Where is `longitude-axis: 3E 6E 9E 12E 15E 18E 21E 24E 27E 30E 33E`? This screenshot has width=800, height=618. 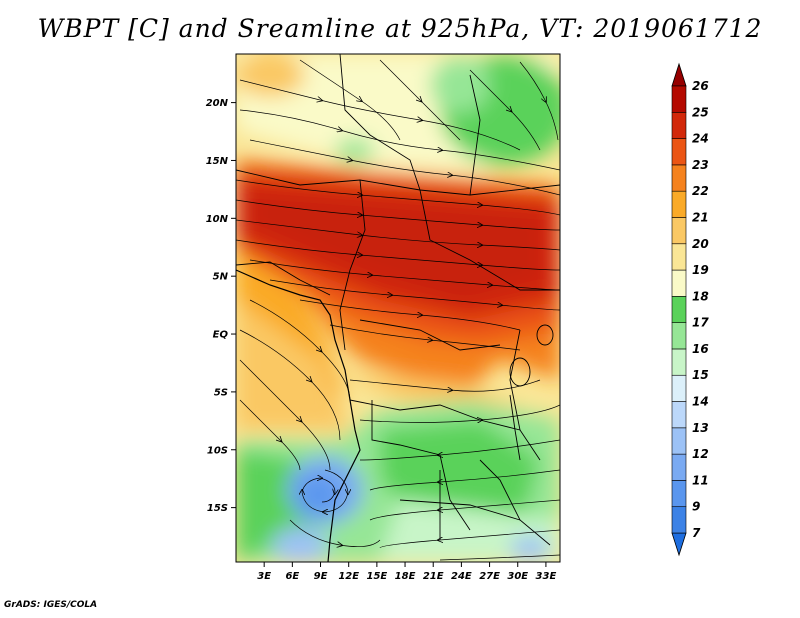 longitude-axis: 3E 6E 9E 12E 15E 18E 21E 24E 27E 30E 33E is located at coordinates (406, 572).